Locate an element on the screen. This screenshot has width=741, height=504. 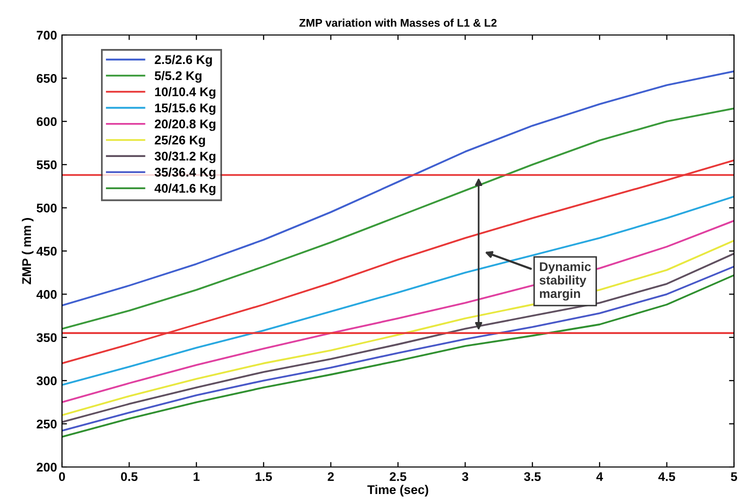
x-tick-label: 1 is located at coordinates (197, 476).